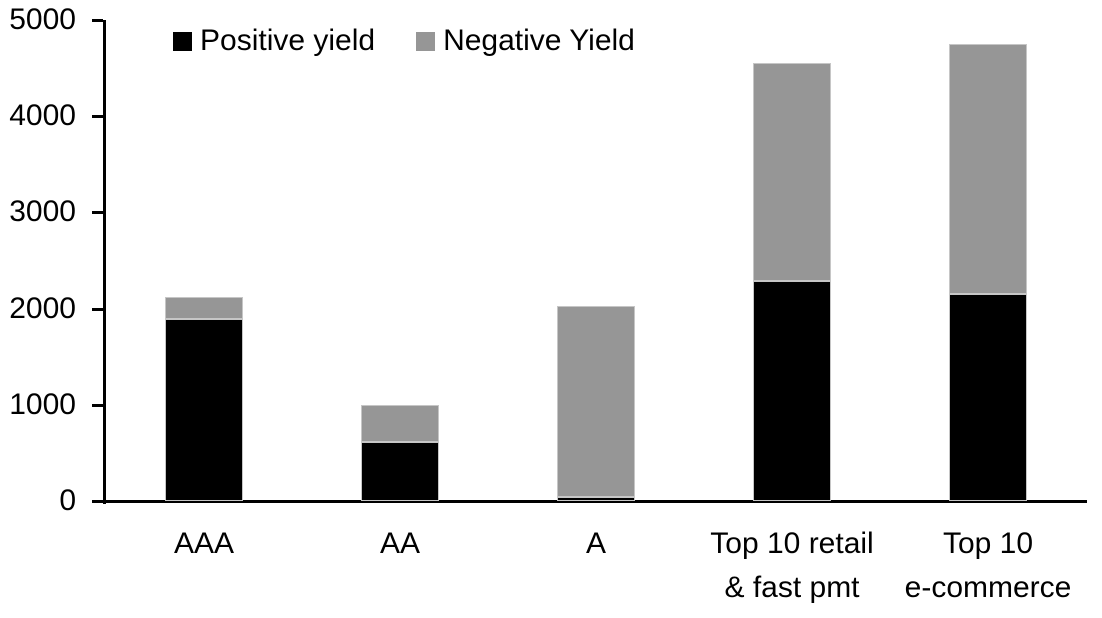 The width and height of the screenshot is (1102, 618). What do you see at coordinates (42, 19) in the screenshot?
I see `y-axis-tick-label: 5000` at bounding box center [42, 19].